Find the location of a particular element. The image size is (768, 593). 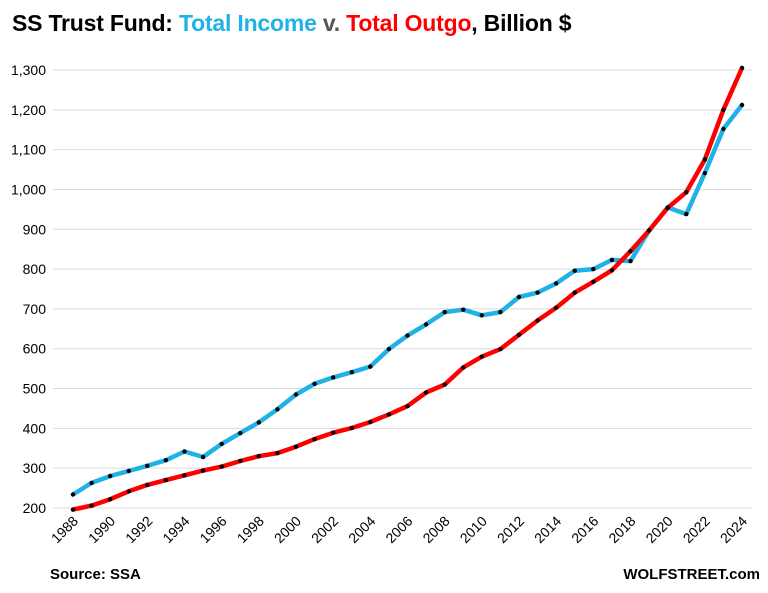

title-end: , Billion $ is located at coordinates (521, 23).